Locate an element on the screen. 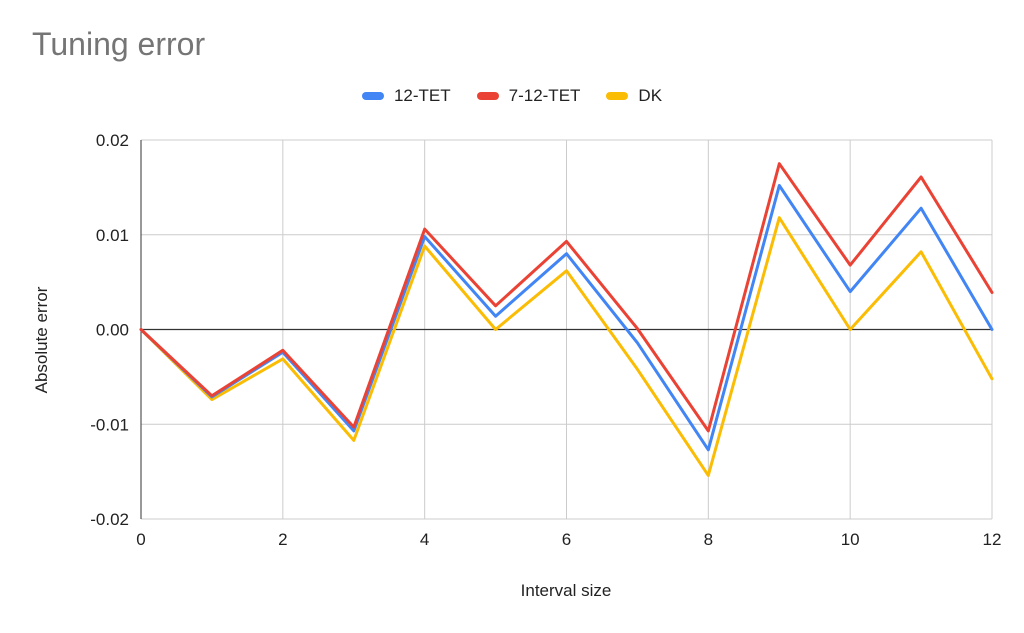 The width and height of the screenshot is (1024, 633). chart-title: Tuning error is located at coordinates (119, 44).